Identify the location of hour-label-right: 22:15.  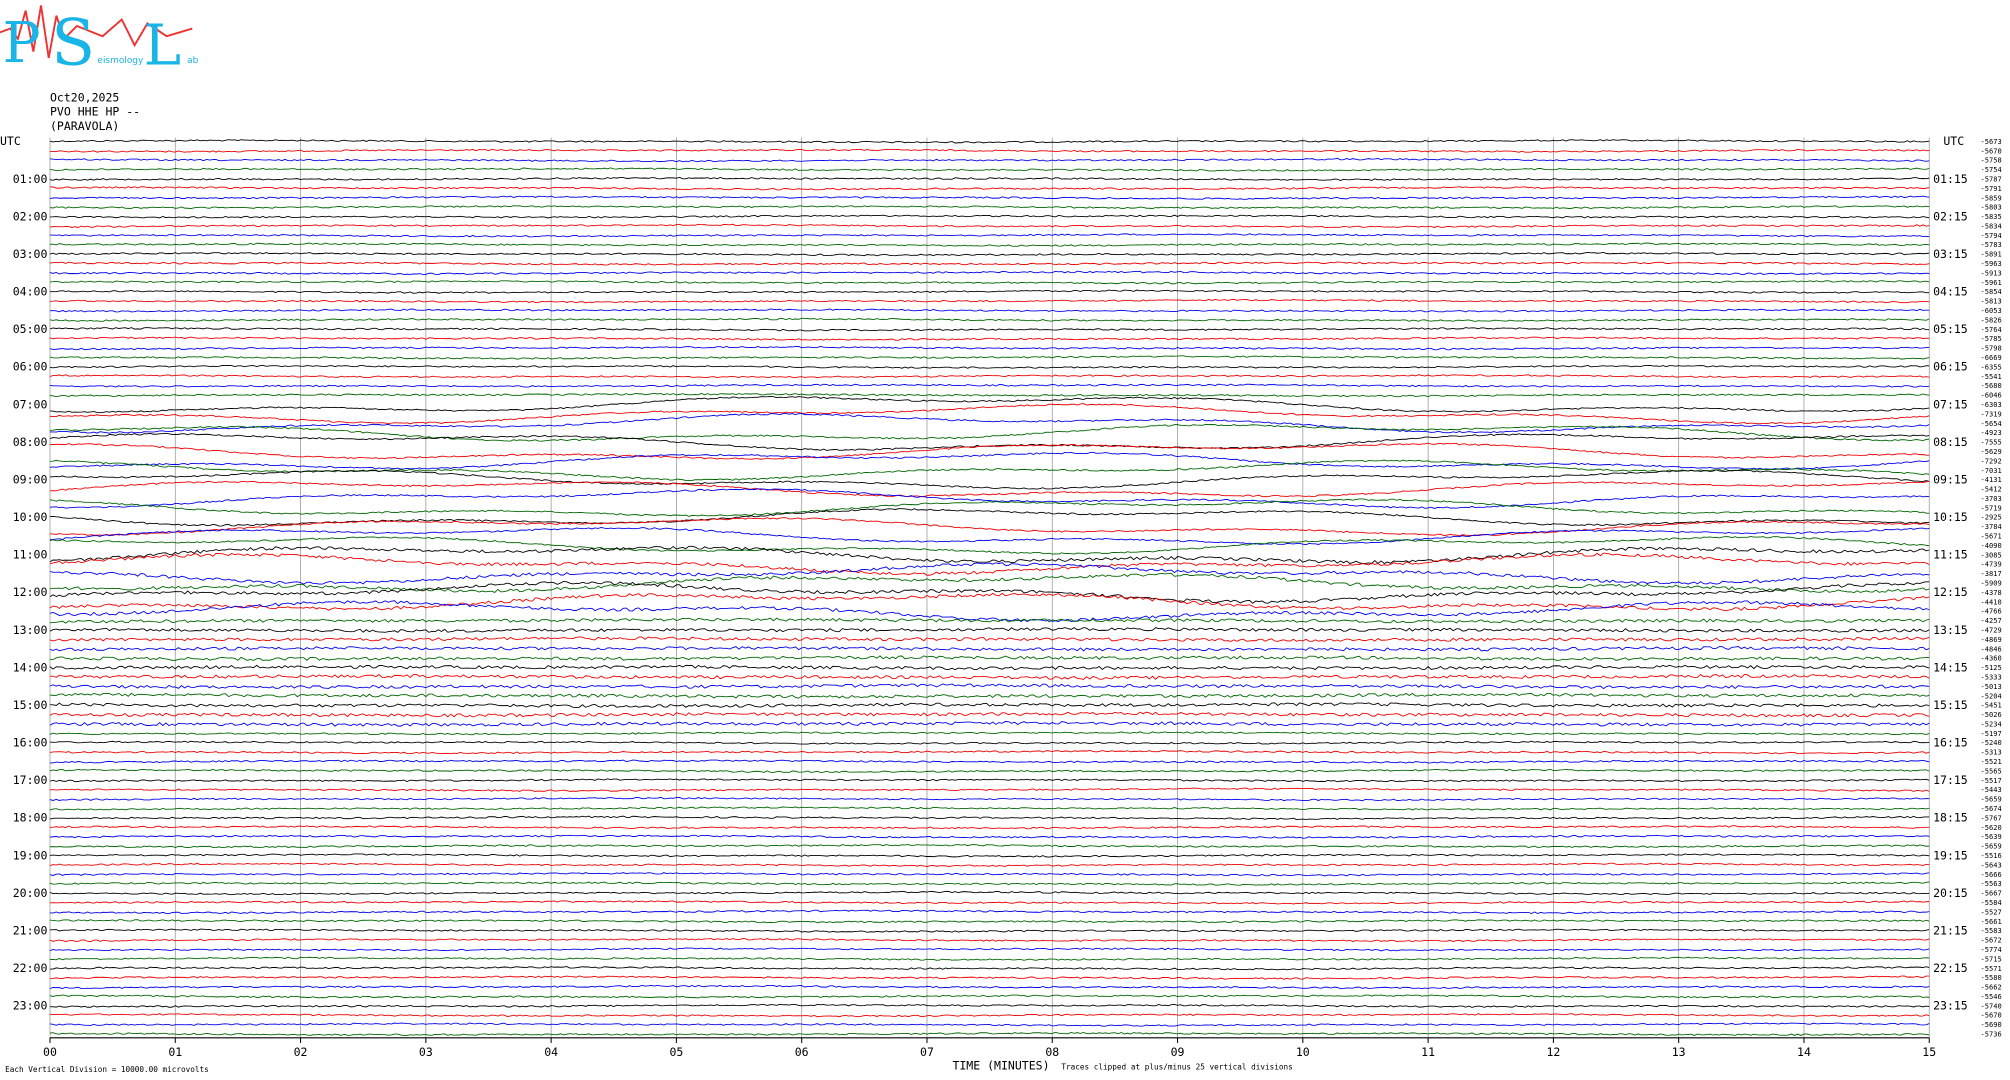
(1950, 968).